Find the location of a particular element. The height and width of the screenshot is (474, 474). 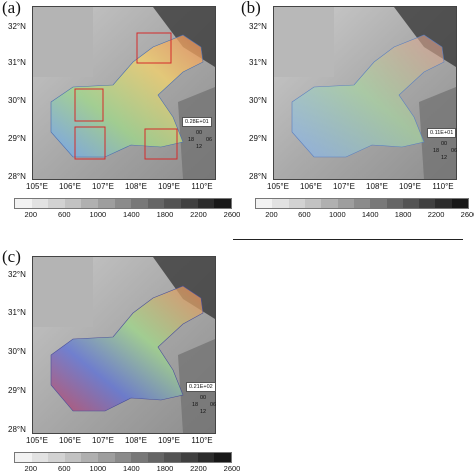

map-b is located at coordinates (365, 93).